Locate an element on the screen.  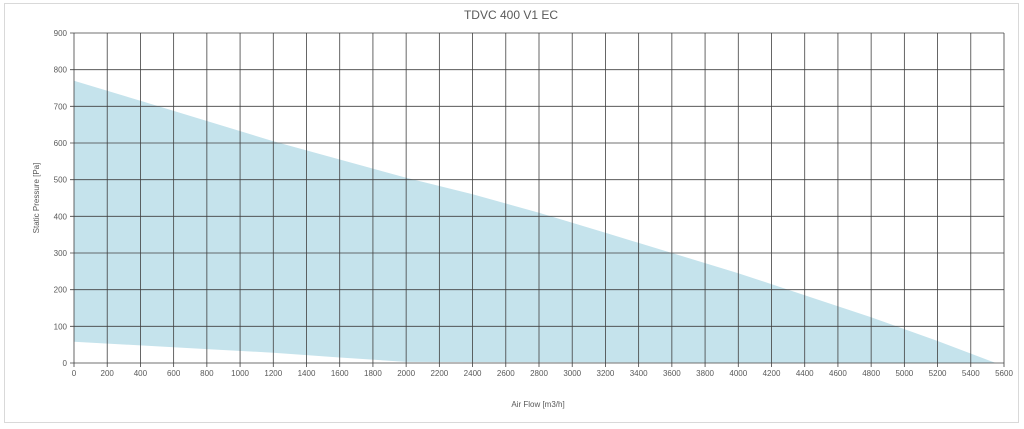
x-tick-label: 5400 is located at coordinates (971, 373).